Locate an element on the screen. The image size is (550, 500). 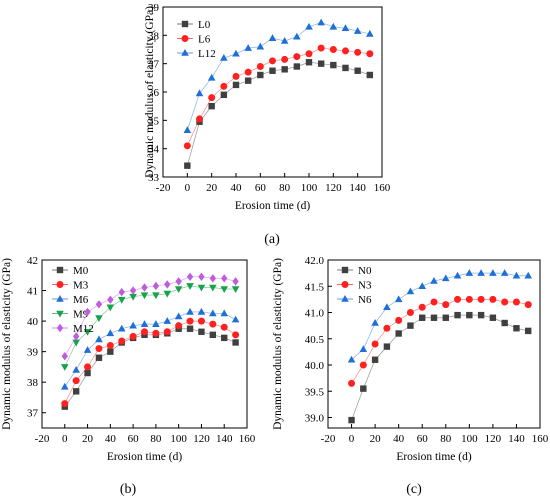
series-line-l12 is located at coordinates (278, 76).